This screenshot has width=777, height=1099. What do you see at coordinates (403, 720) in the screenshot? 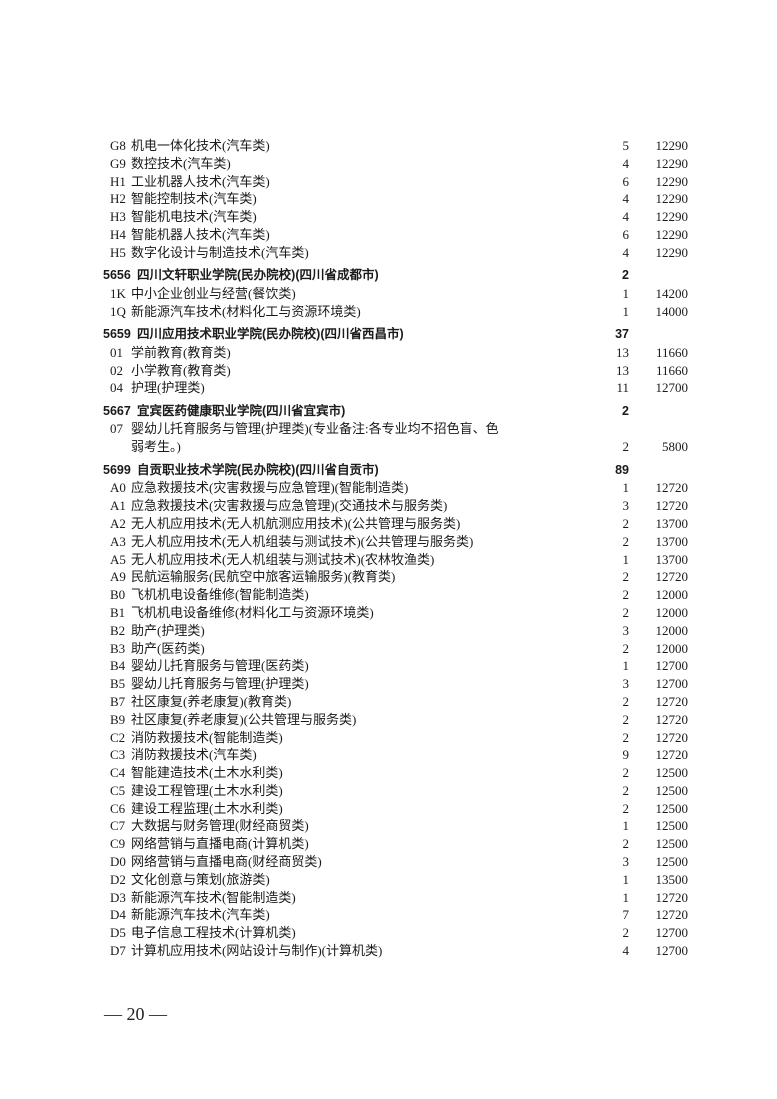
I see `major-row: B9 社区康复(养老康复)(公共管理与服务类) 2 12720` at bounding box center [403, 720].